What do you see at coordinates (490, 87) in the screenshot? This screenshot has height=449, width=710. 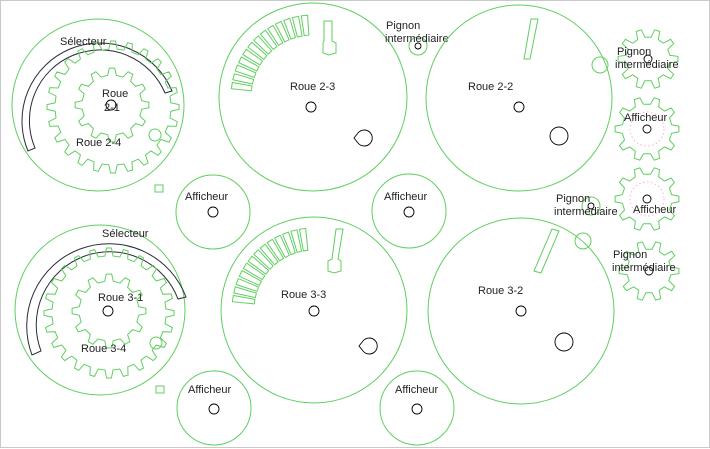 I see `label-roue-2-2: Roue 2-2` at bounding box center [490, 87].